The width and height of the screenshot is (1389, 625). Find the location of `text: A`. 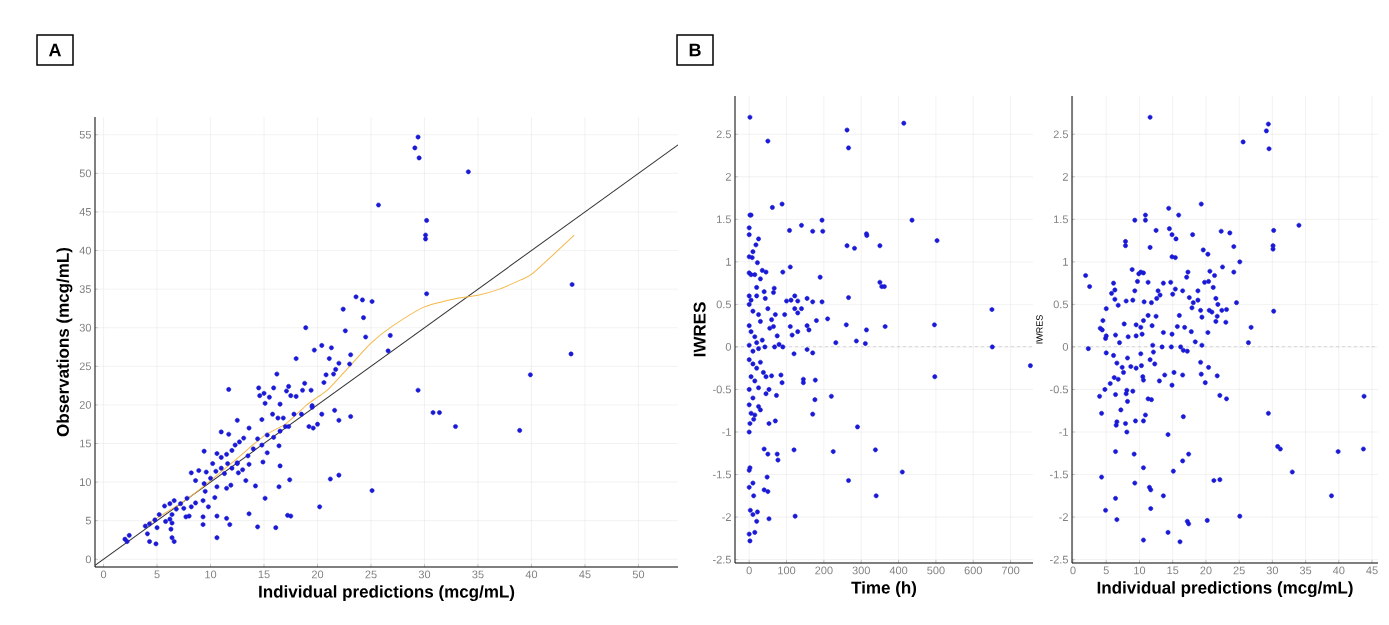

text: A is located at coordinates (55, 50).